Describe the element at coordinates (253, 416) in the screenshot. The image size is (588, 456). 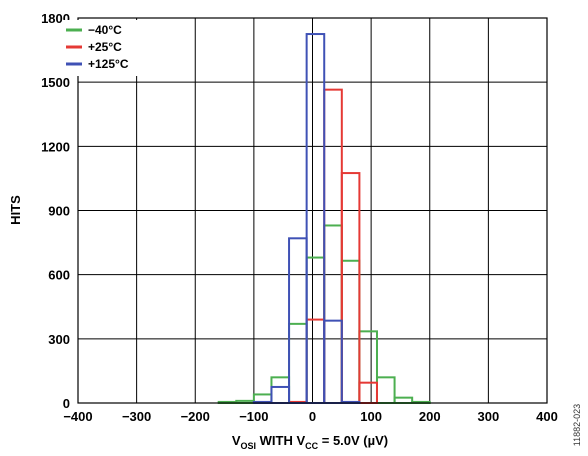
I see `x-tick-label: −100` at that location.